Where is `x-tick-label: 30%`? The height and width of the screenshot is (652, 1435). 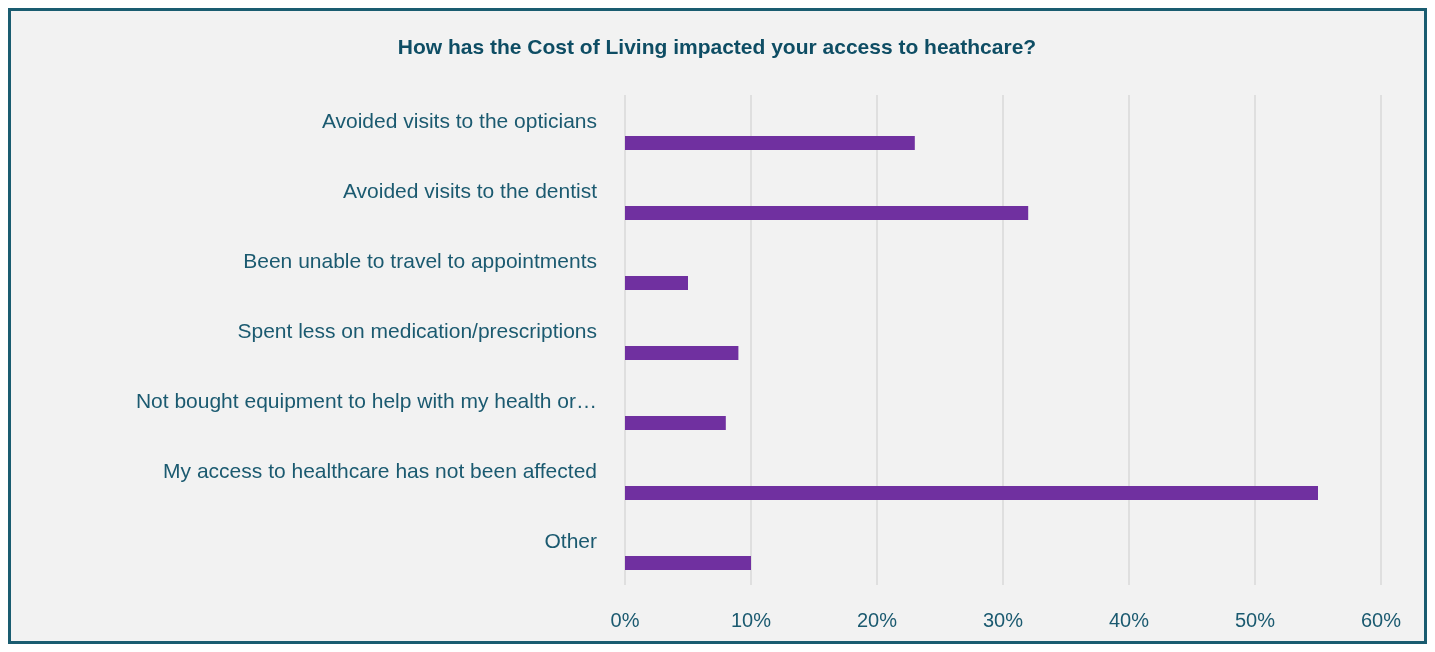
x-tick-label: 30% is located at coordinates (1003, 620).